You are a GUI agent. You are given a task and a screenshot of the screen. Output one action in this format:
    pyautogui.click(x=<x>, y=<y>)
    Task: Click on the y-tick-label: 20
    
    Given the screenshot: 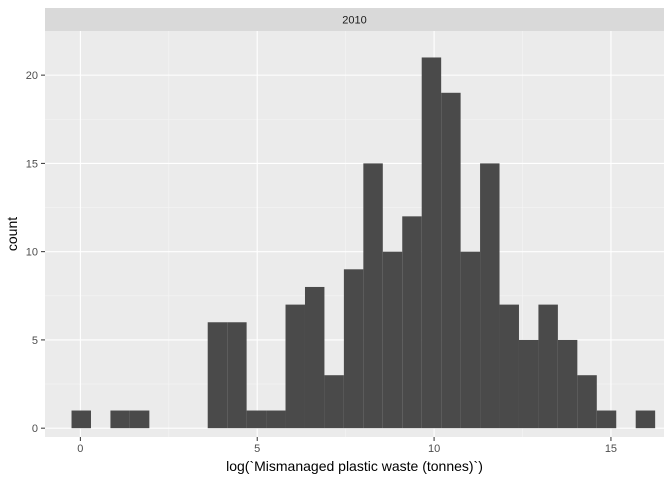 What is the action you would take?
    pyautogui.click(x=32, y=76)
    